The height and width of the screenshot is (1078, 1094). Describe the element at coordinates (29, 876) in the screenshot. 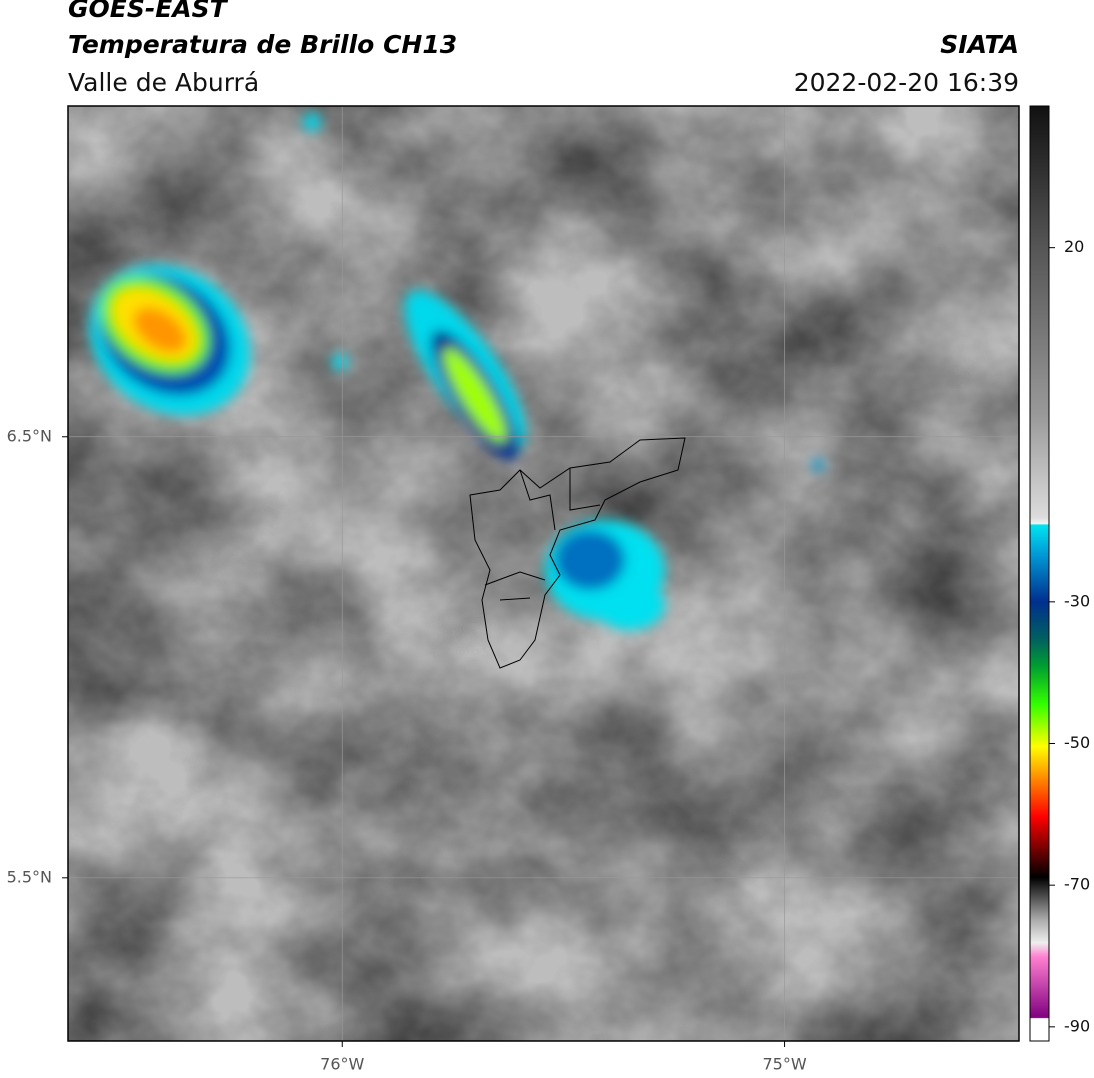

I see `y-tick-label: 5.5°N` at that location.